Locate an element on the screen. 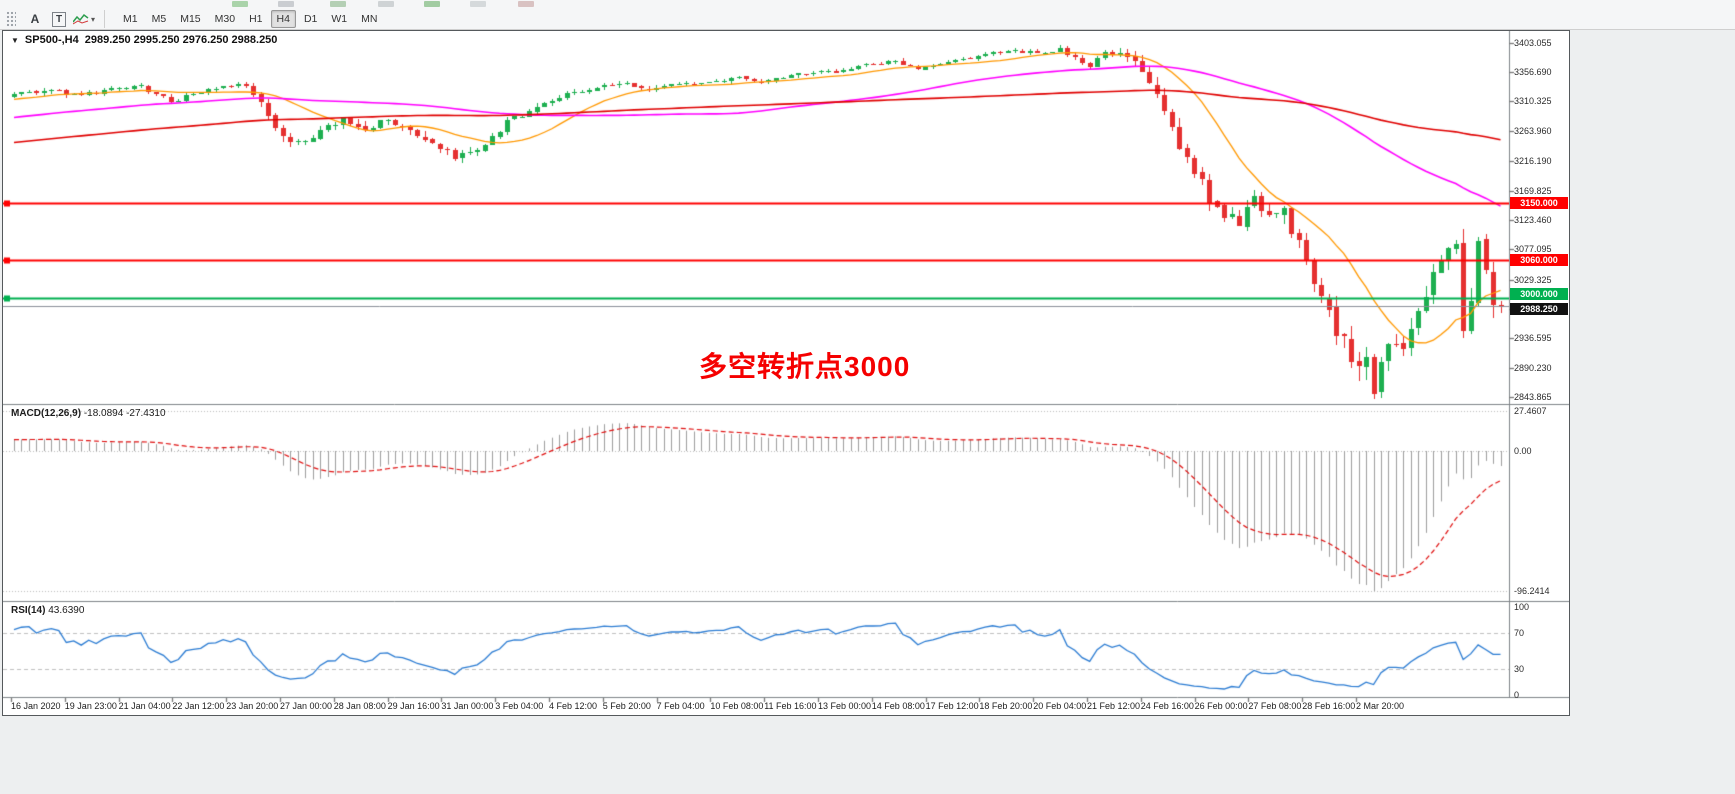  time-axis-label: 21 Jan 04:00 is located at coordinates (144, 706).